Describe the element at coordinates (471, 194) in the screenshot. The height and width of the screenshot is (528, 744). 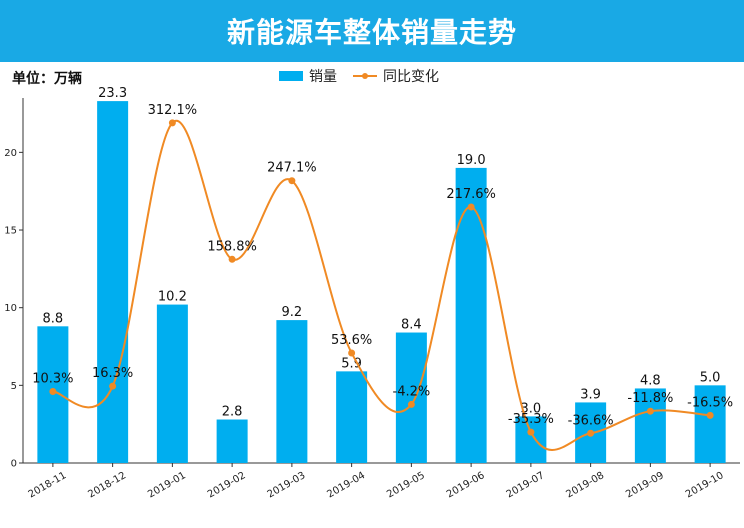
I see `yoy-value-label: 217.6%` at that location.